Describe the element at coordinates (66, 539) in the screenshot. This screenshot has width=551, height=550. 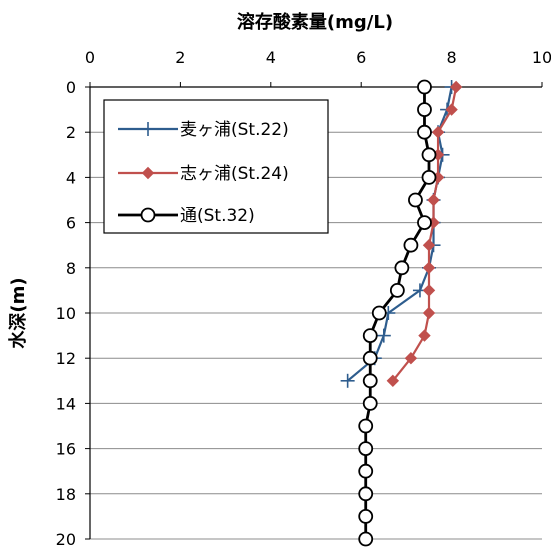
I see `y-tick-label: 20` at that location.